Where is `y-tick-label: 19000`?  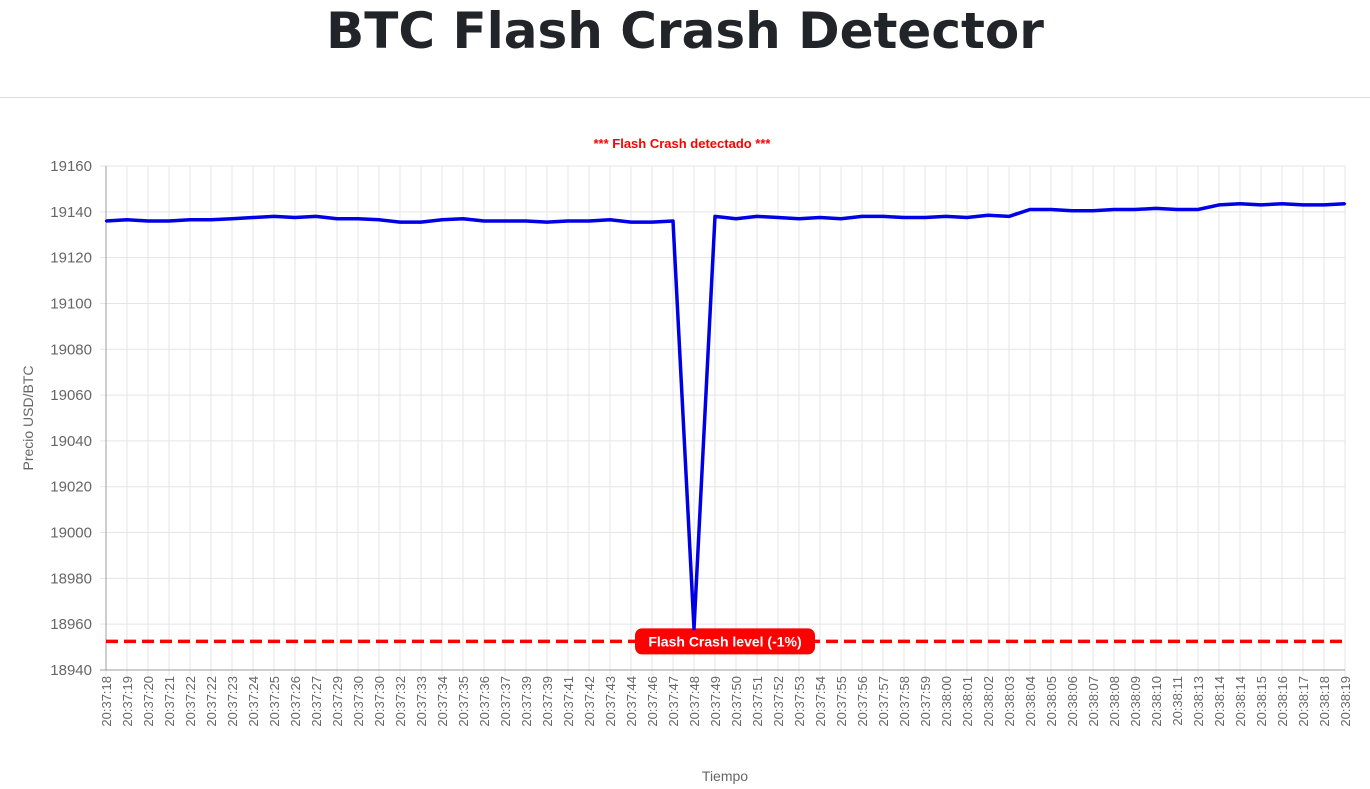
y-tick-label: 19000 is located at coordinates (71, 533).